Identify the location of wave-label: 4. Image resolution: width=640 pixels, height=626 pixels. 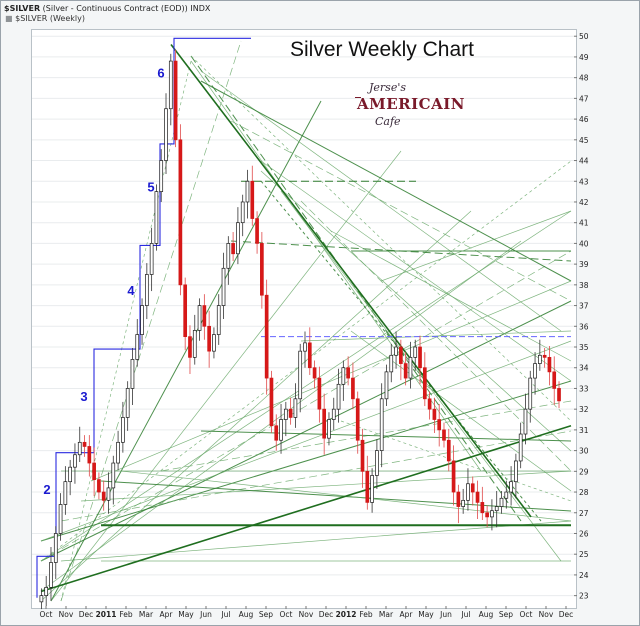
(131, 290).